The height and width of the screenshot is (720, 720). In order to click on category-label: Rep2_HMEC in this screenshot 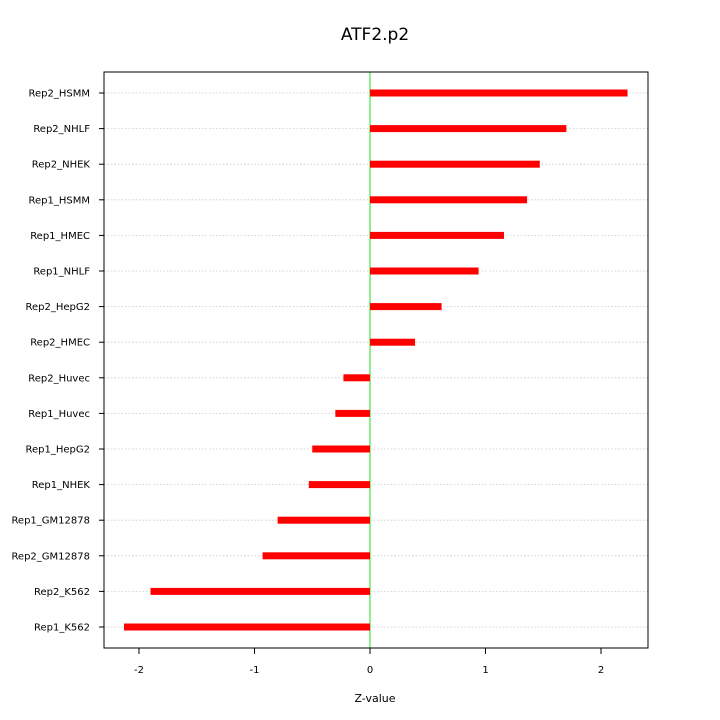, I will do `click(60, 343)`.